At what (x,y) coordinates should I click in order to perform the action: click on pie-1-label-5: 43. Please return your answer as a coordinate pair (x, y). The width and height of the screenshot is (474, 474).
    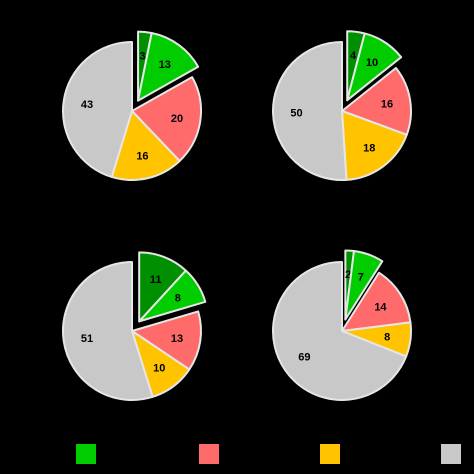
    Looking at the image, I should click on (87, 105).